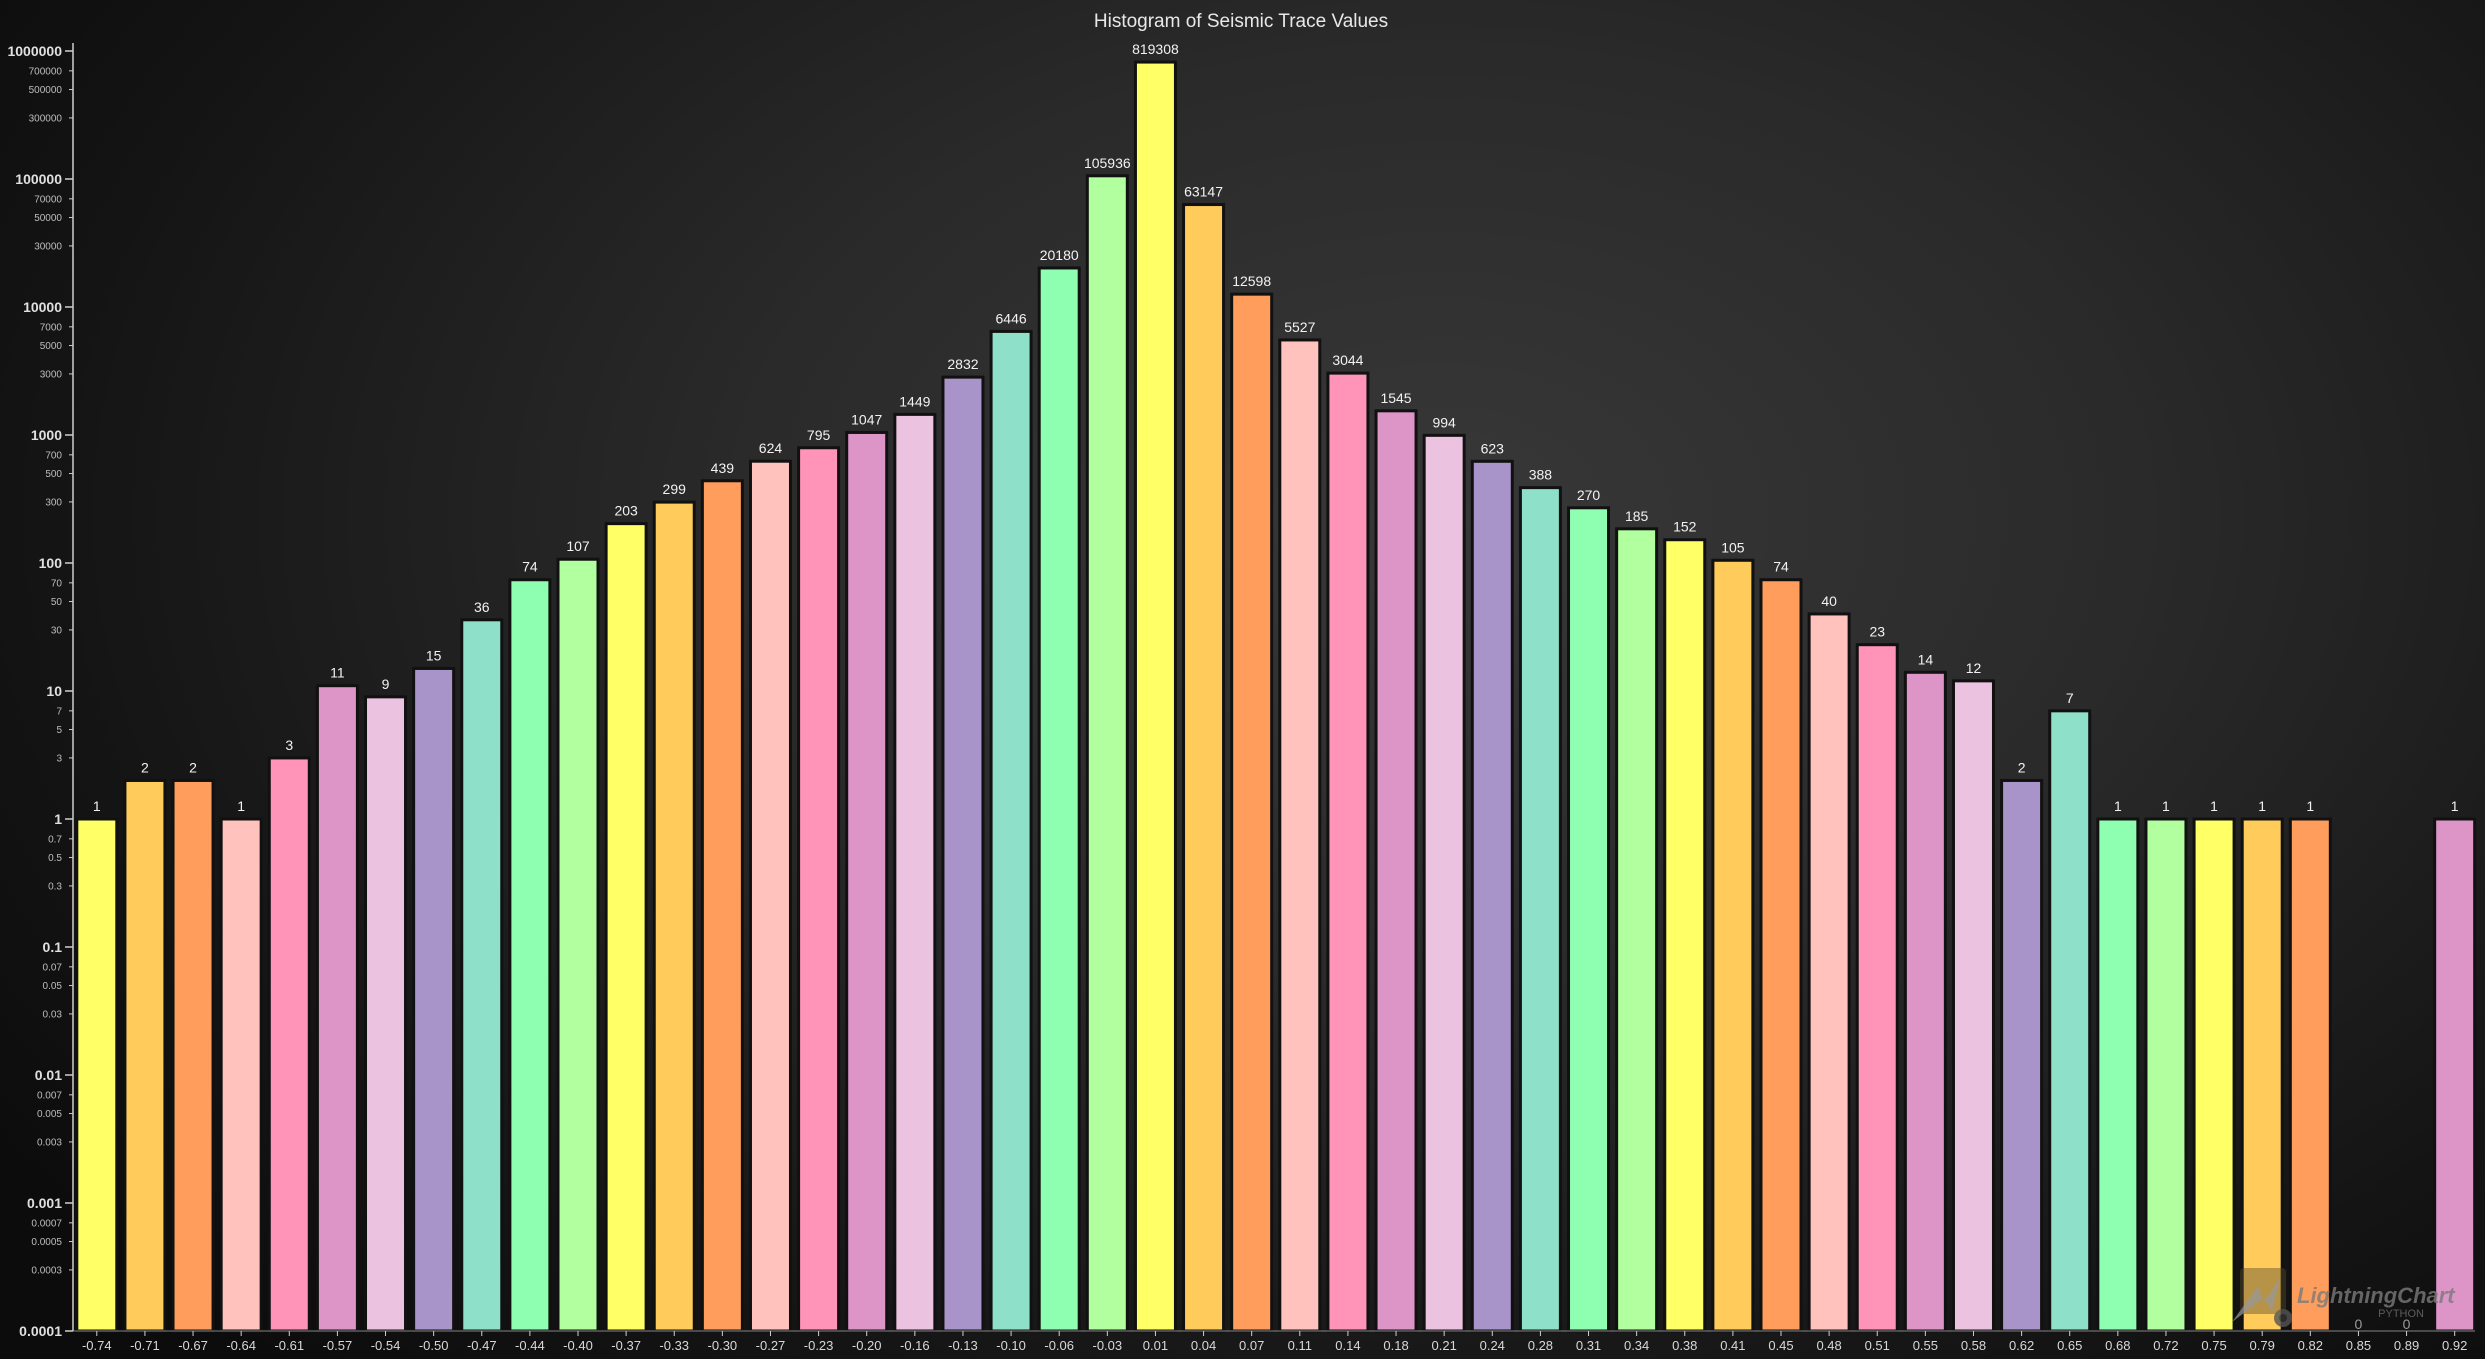 The width and height of the screenshot is (2485, 1359). Describe the element at coordinates (48, 1075) in the screenshot. I see `y-tick-label: 0.01` at that location.